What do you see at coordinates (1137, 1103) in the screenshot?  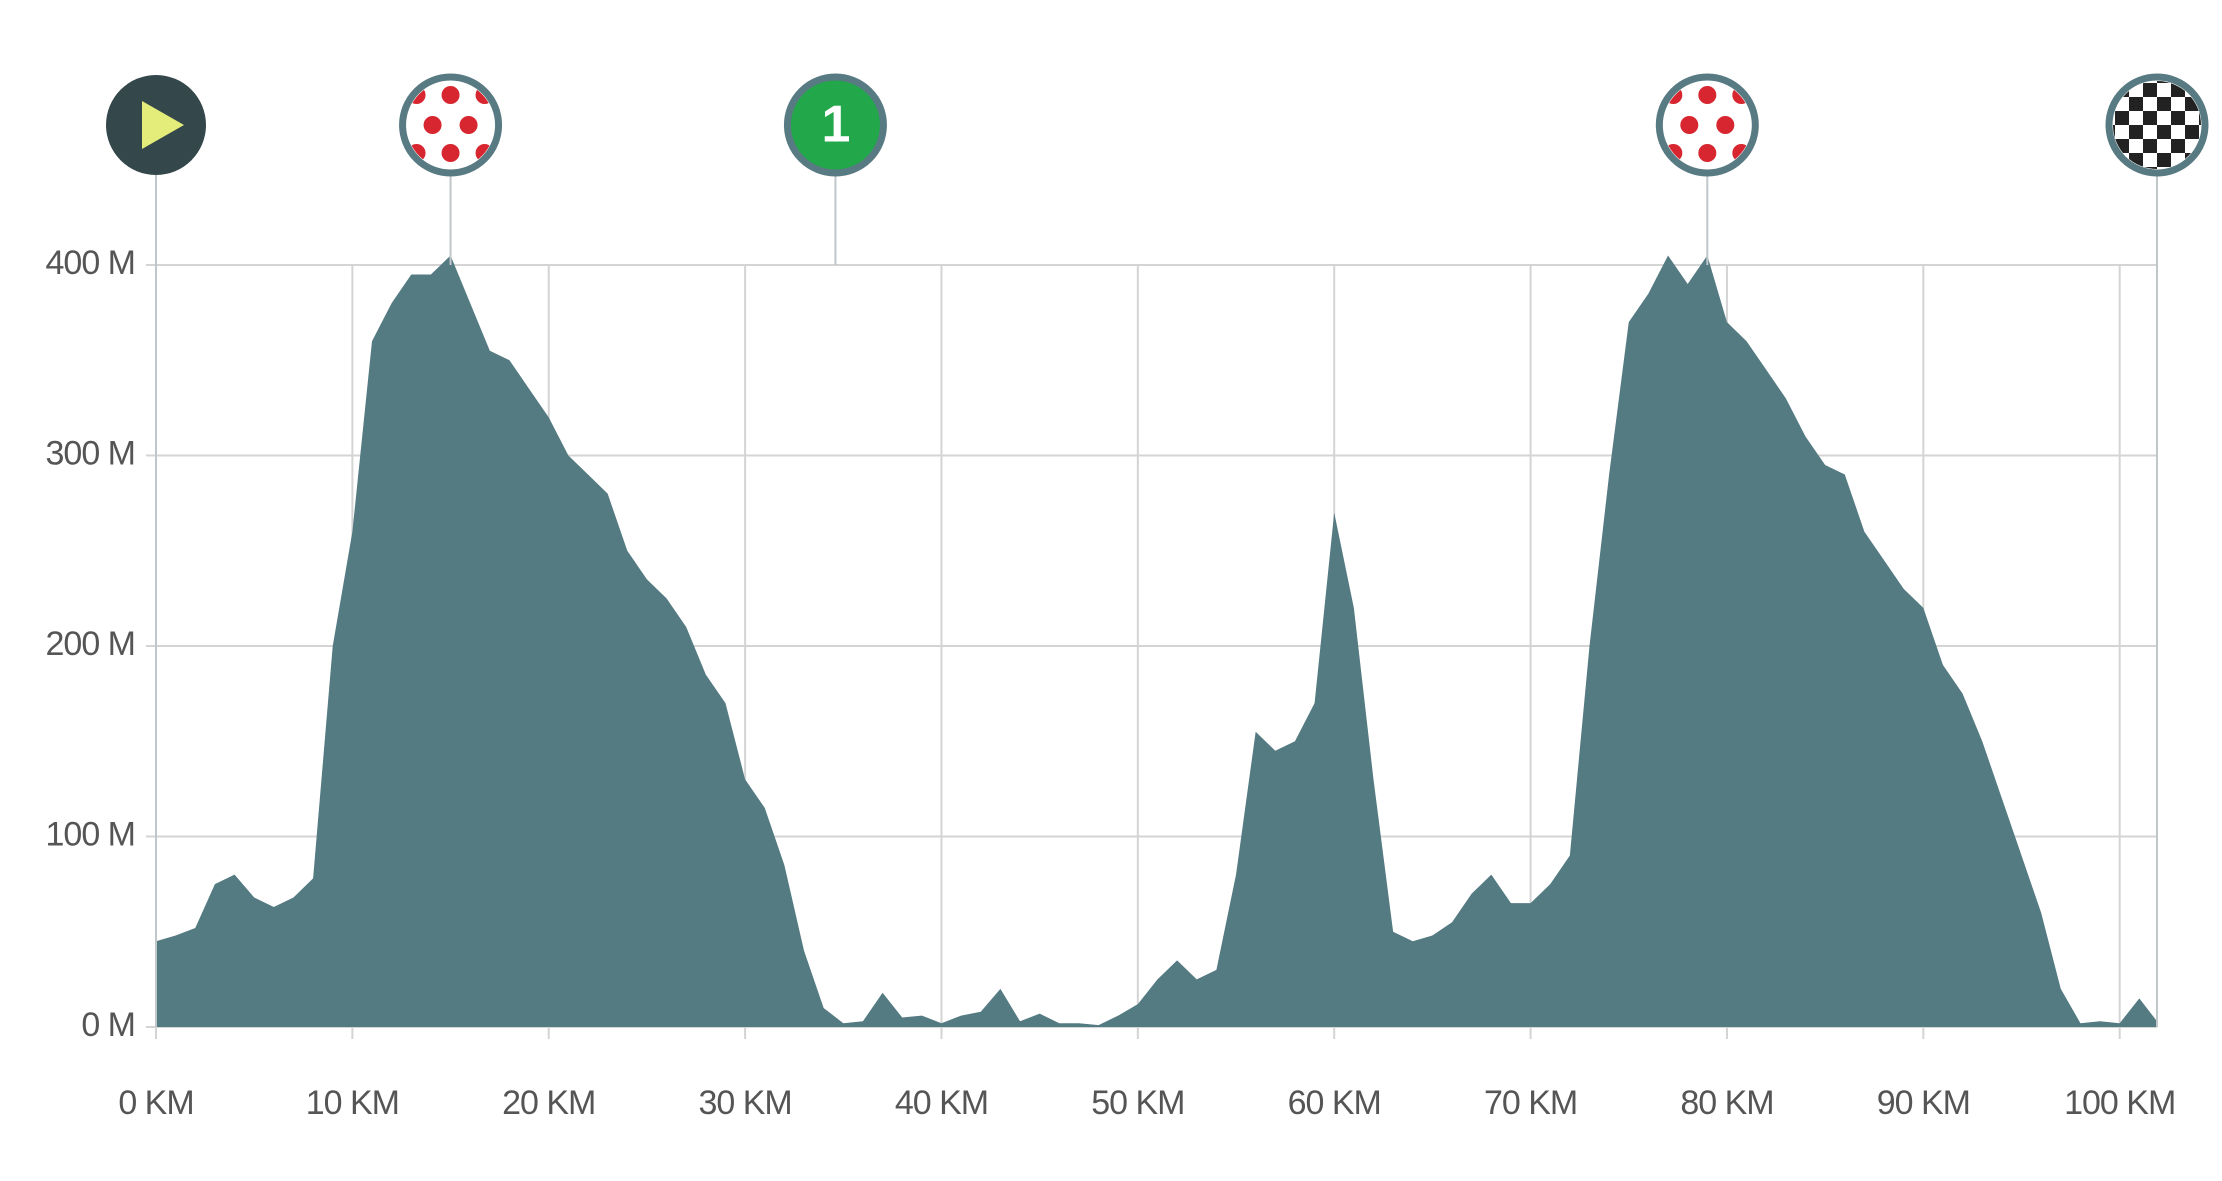 I see `x-tick-label: 50 KM` at bounding box center [1137, 1103].